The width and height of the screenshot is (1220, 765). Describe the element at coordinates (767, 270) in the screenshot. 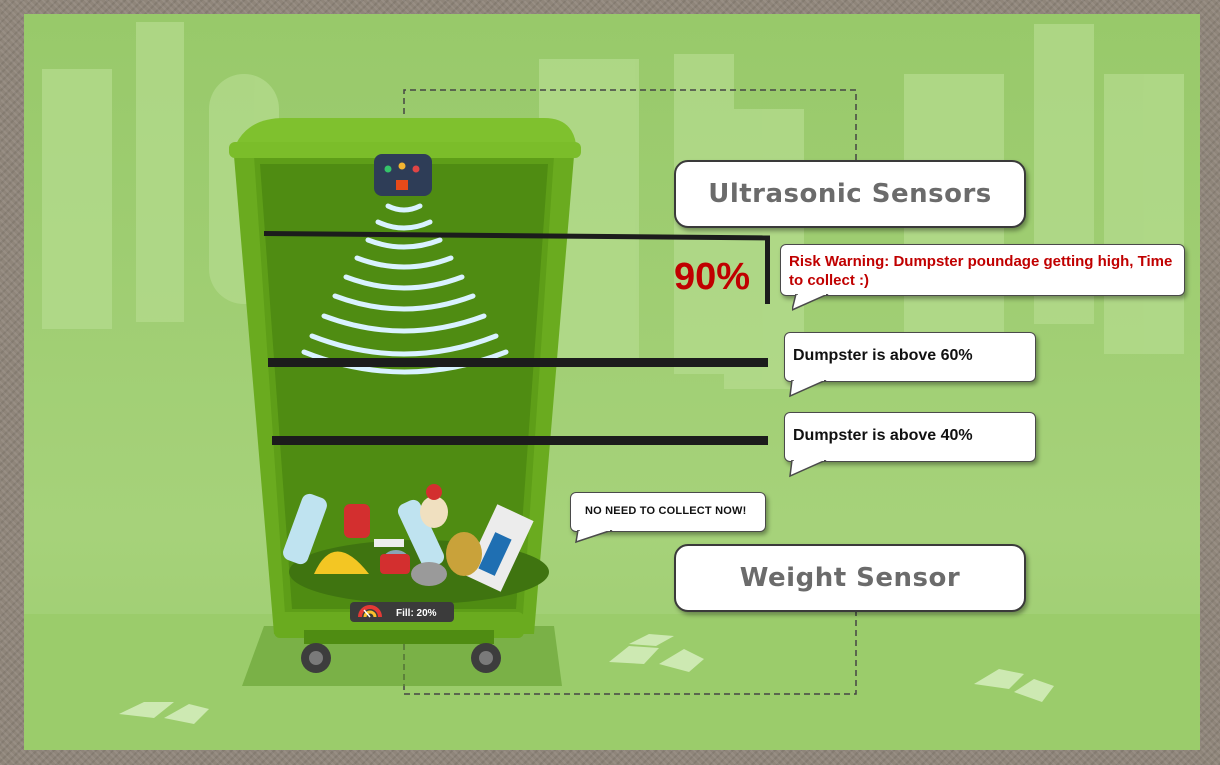

I see `level-line-90-drop` at that location.